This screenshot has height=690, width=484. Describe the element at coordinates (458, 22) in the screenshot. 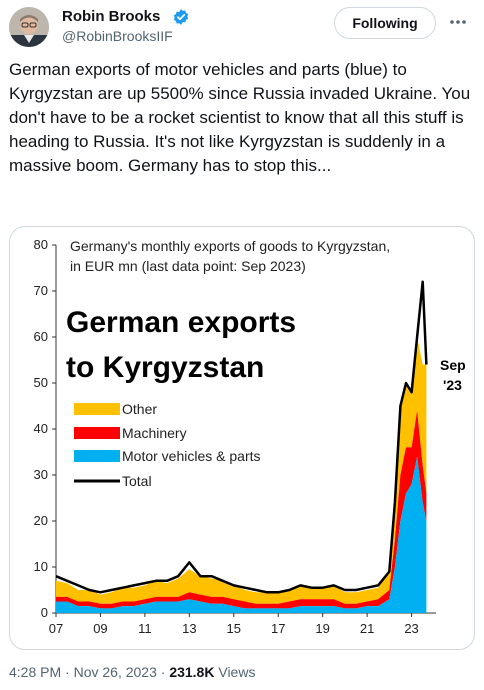

I see `more-dots-icon` at that location.